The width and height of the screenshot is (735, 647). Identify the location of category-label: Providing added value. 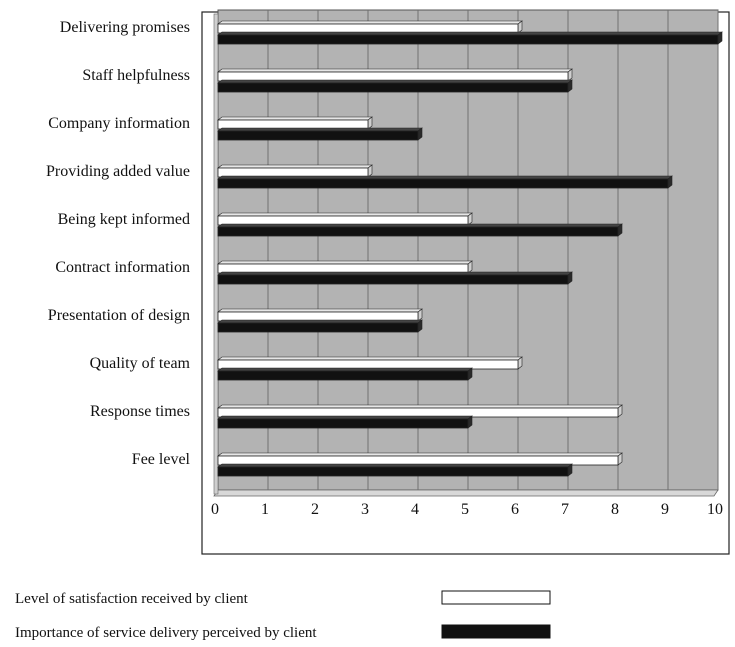
(118, 171).